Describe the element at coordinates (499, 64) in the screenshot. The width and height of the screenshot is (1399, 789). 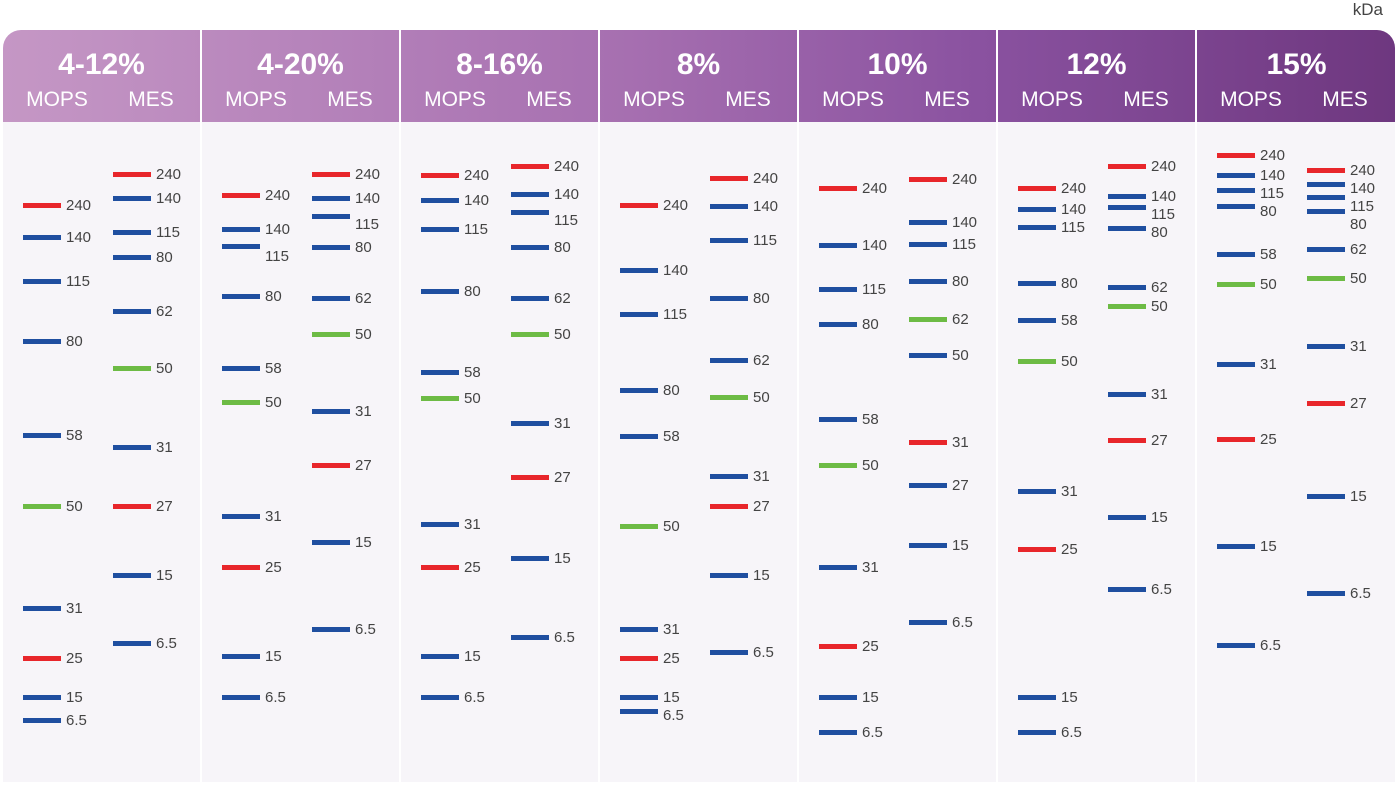
I see `gel-title: 8-16%` at that location.